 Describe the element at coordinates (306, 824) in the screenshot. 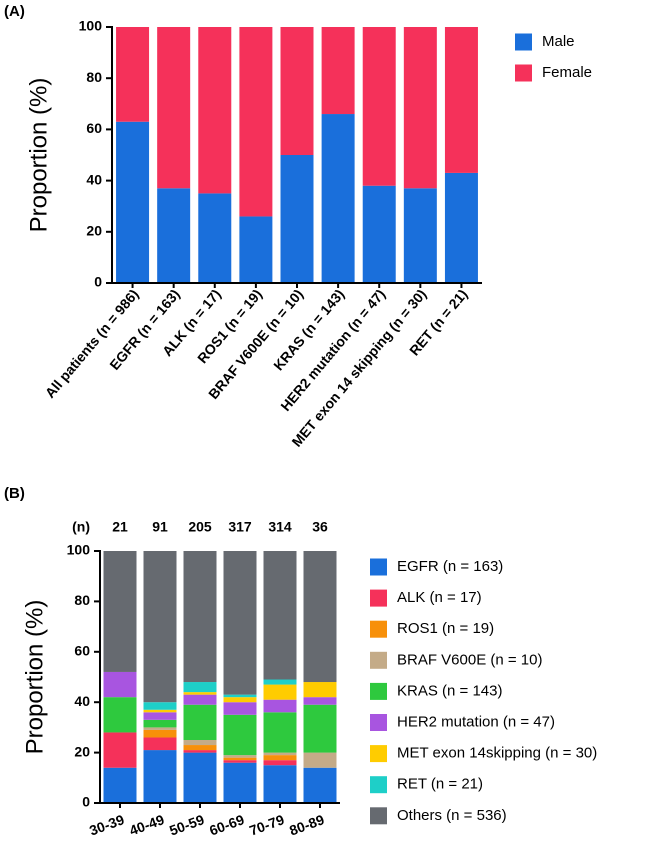

I see `x-tick-label: 80-89` at that location.